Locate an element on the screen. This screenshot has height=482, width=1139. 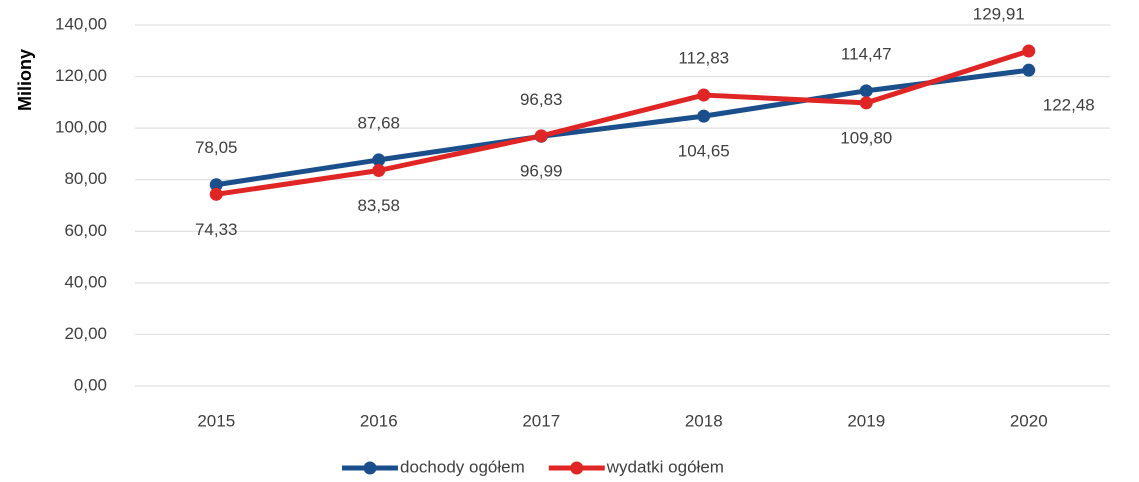
data-label: 83,58 is located at coordinates (378, 205).